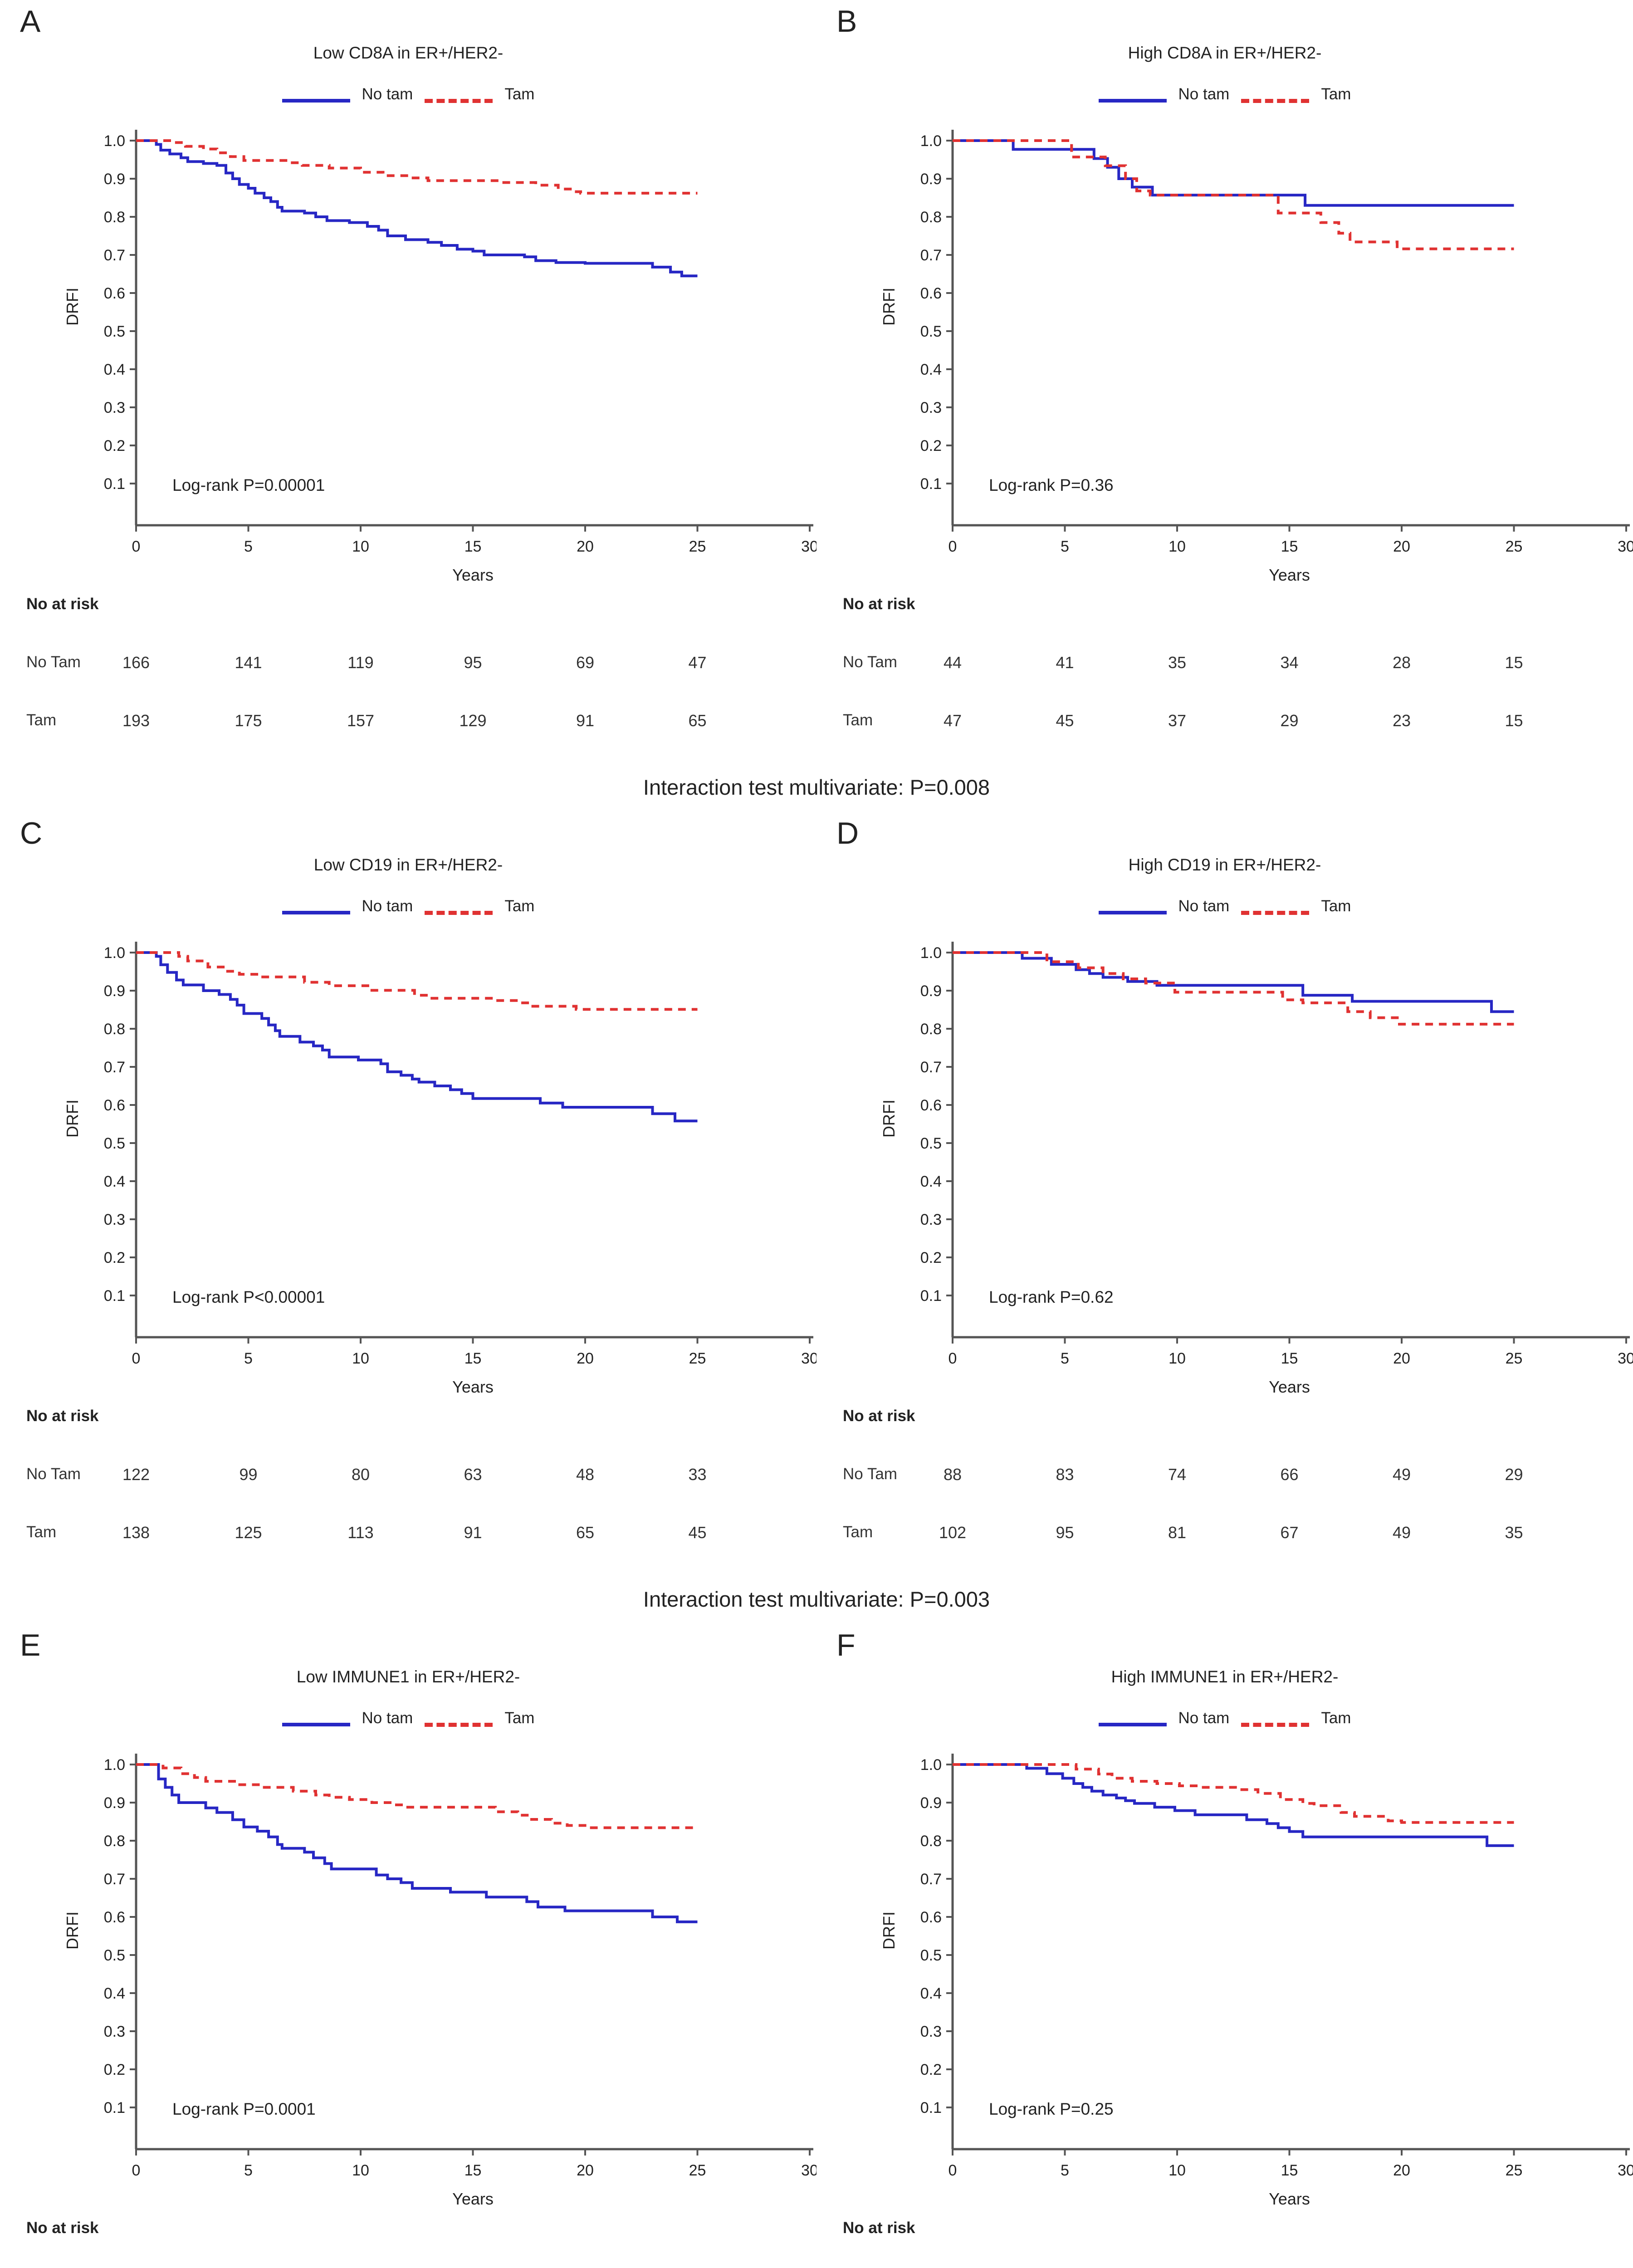 The height and width of the screenshot is (2268, 1633). Describe the element at coordinates (114, 1068) in the screenshot. I see `y-tick-label: 0.7` at that location.